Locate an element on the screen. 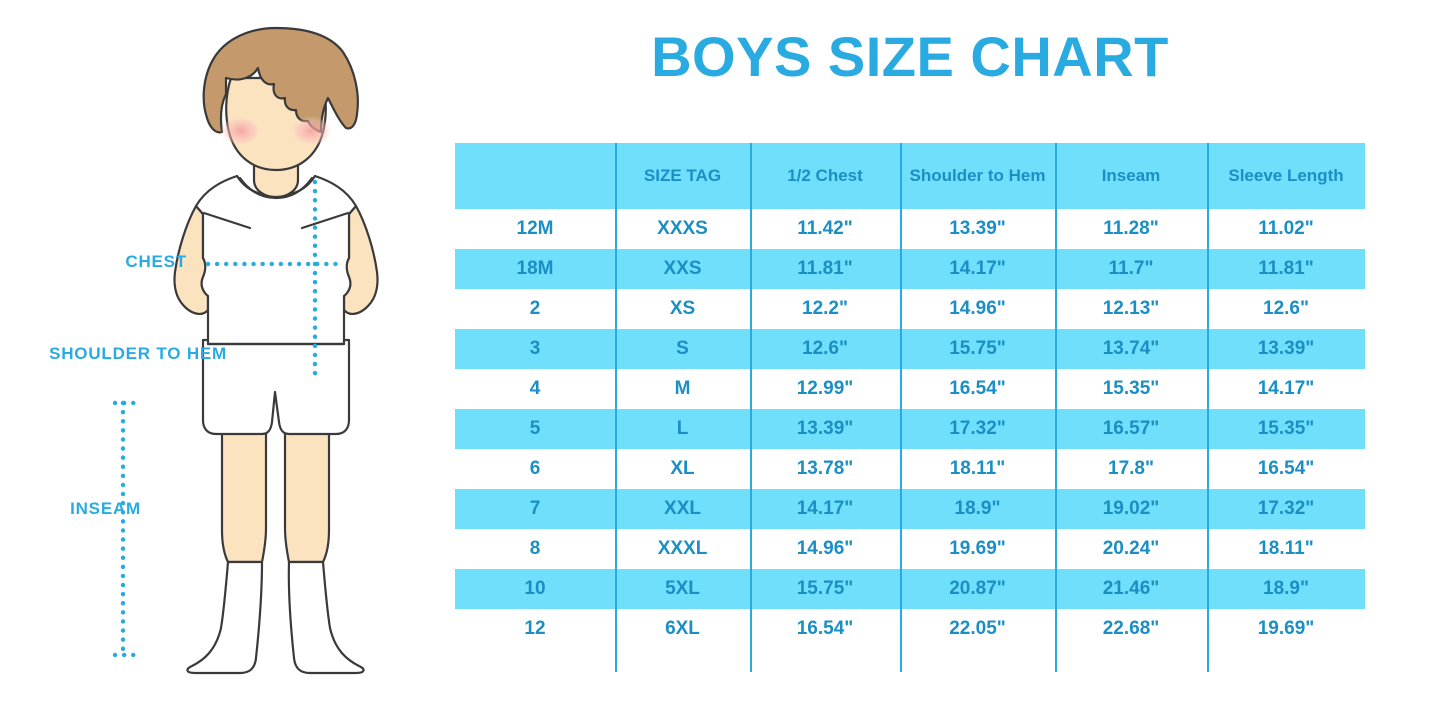  table-row: 8 XXXL 14.96" 19.69" 20.24" 18.11" is located at coordinates (910, 549).